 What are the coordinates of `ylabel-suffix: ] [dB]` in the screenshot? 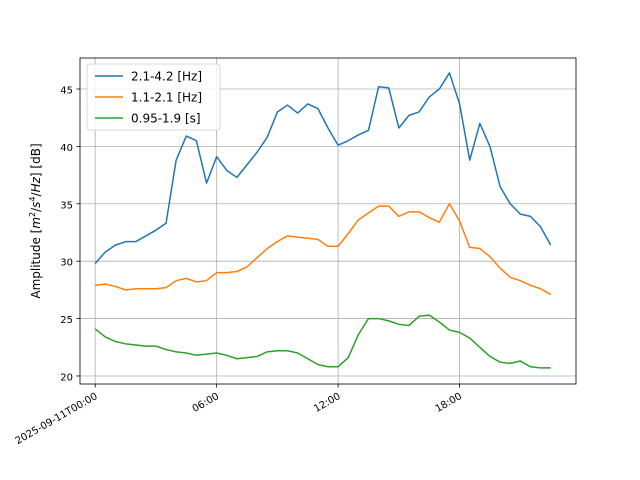 It's located at (36, 160).